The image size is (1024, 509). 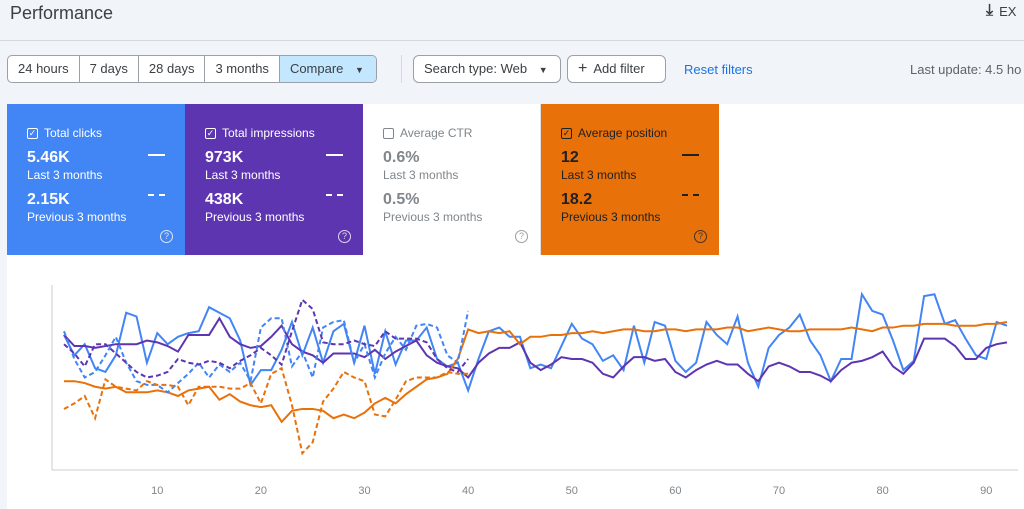 What do you see at coordinates (48, 157) in the screenshot?
I see `metric-current: 5.46K` at bounding box center [48, 157].